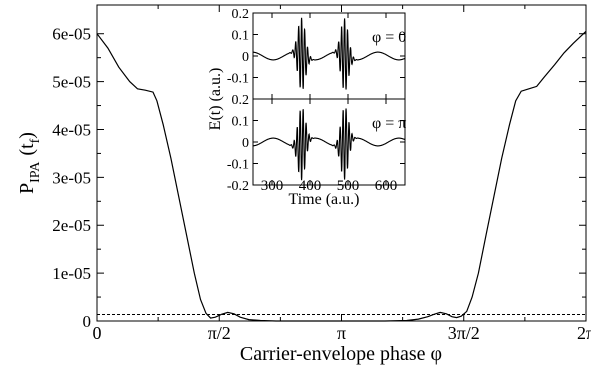  What do you see at coordinates (341, 354) in the screenshot?
I see `main-x-axis-label: Carrier-envelope phase φ` at bounding box center [341, 354].